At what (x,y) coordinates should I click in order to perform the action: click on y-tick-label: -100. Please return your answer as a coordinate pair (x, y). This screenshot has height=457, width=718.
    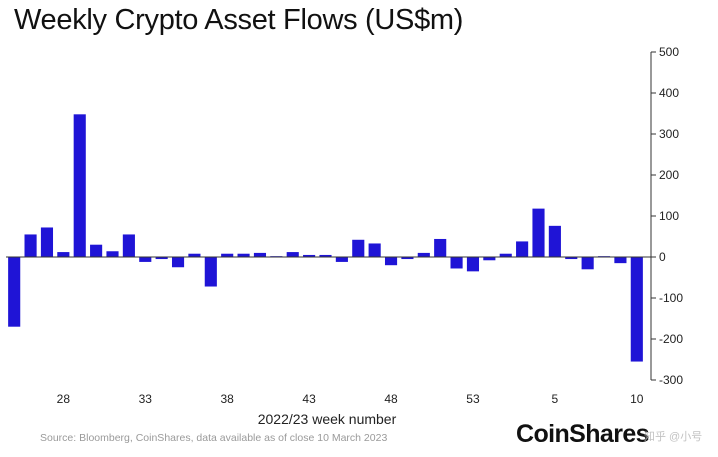
    Looking at the image, I should click on (671, 298).